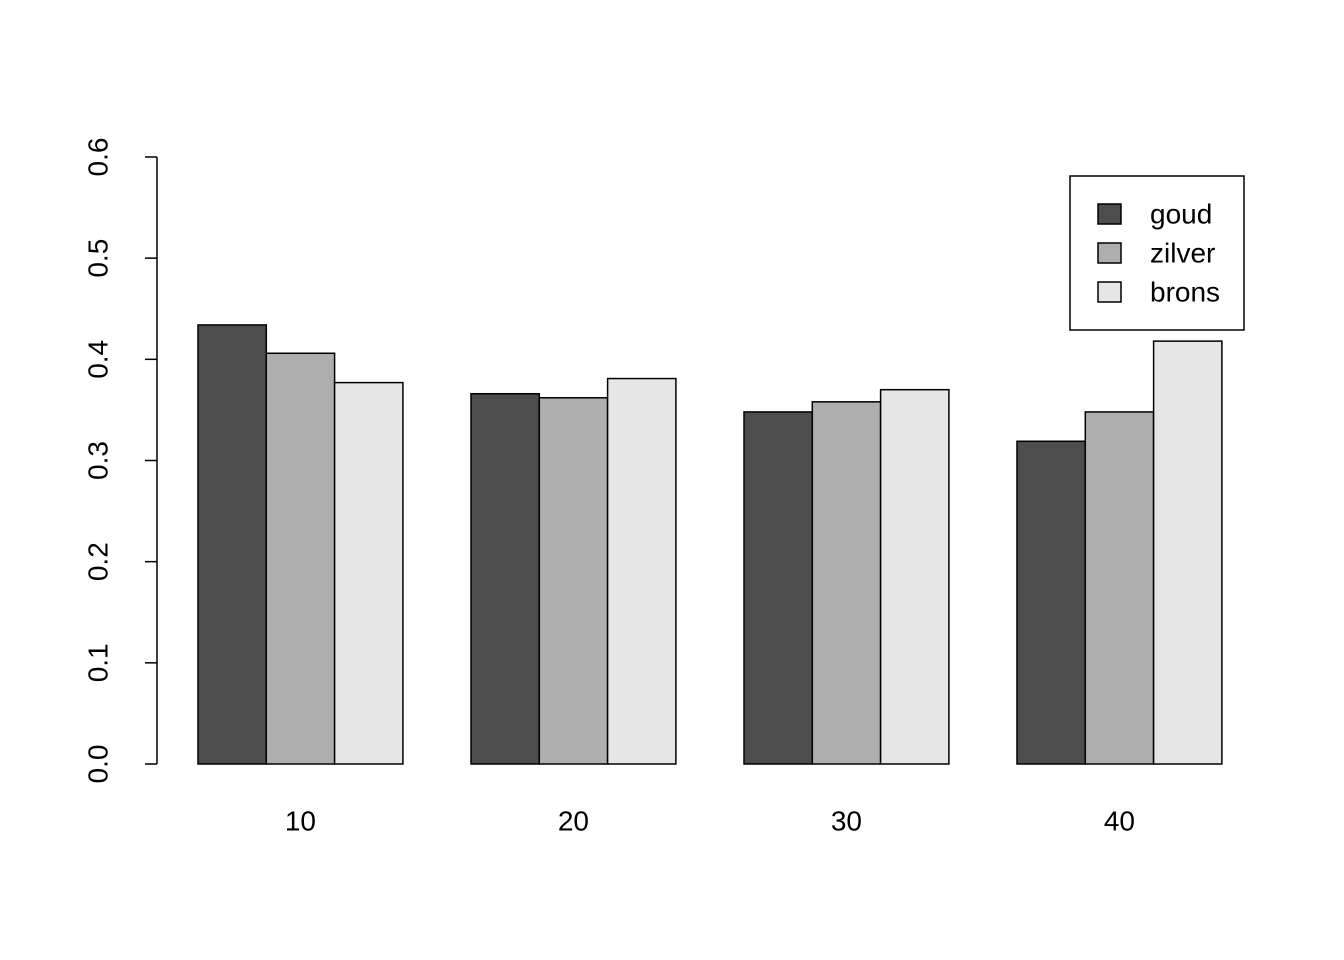 This screenshot has width=1344, height=960. What do you see at coordinates (300, 820) in the screenshot?
I see `x-tick-label: 10` at bounding box center [300, 820].